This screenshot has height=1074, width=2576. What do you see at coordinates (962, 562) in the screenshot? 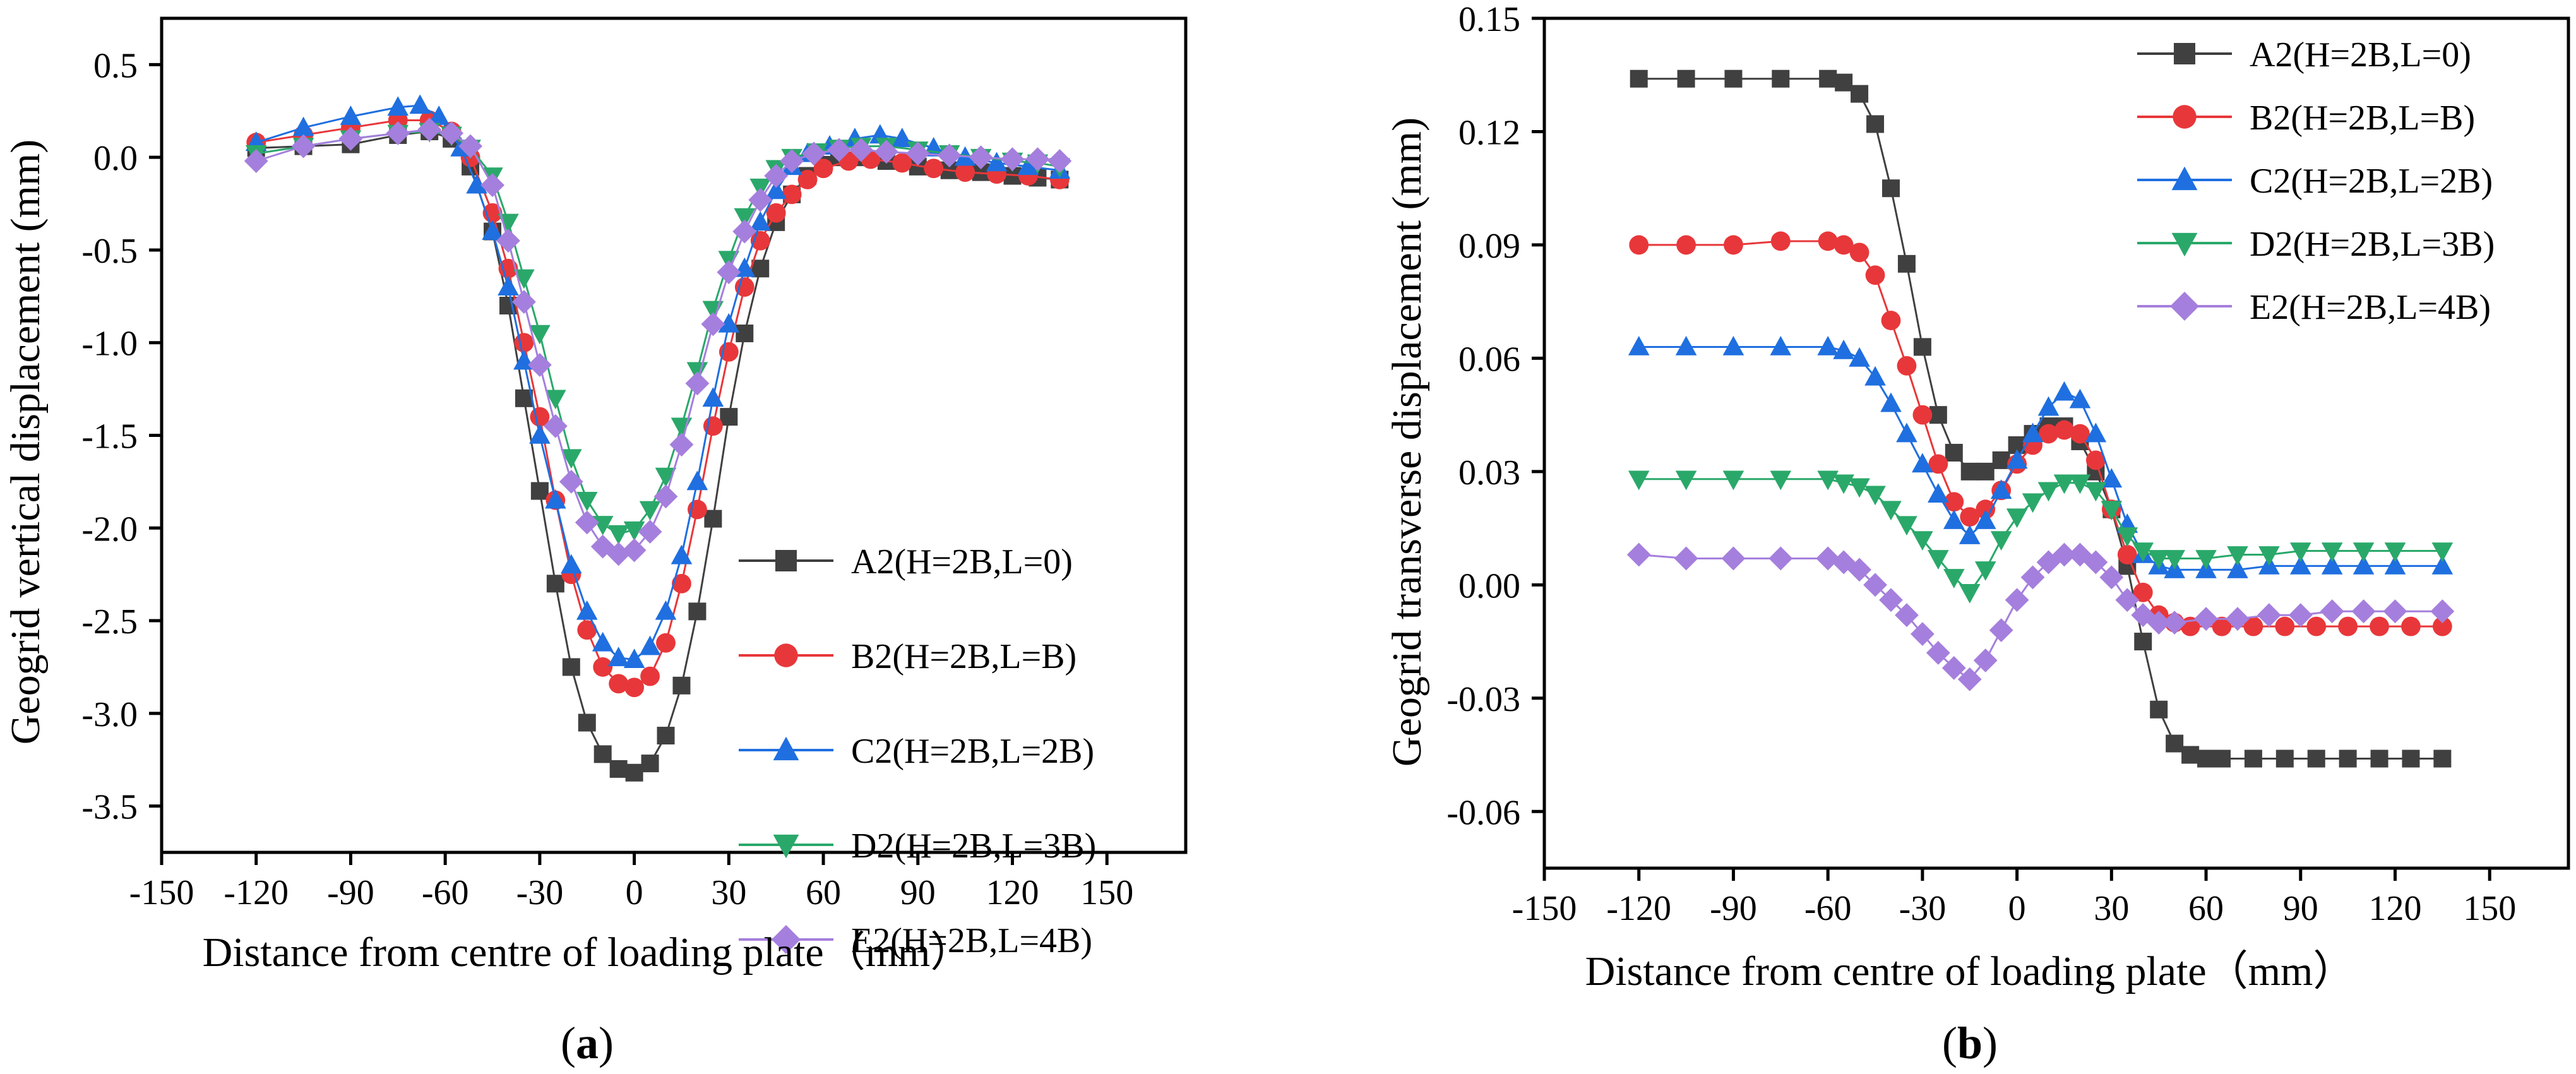
I see `panel-a-legend-label: A2(H=2B,L=0)` at bounding box center [962, 562].